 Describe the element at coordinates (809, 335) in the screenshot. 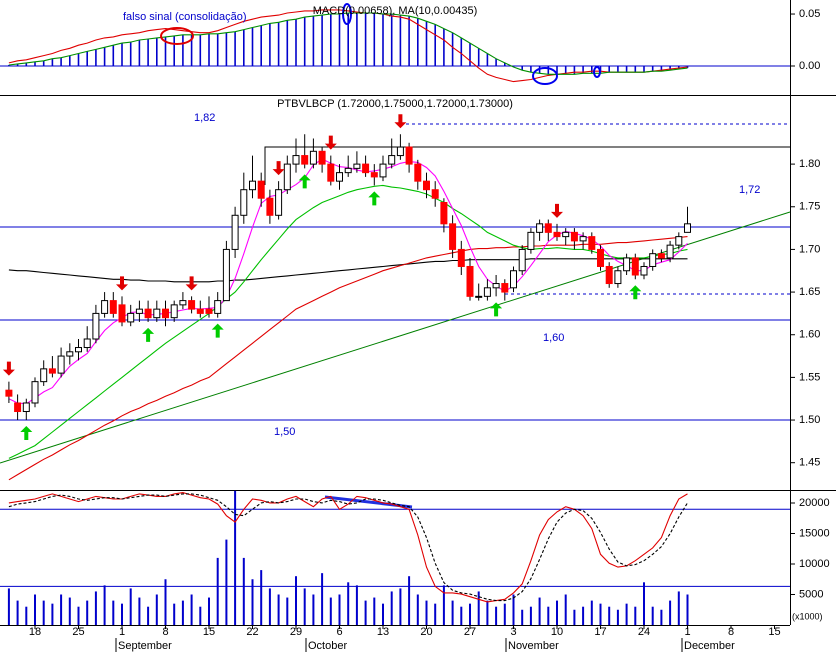

I see `y-tick-label: 1.60` at that location.